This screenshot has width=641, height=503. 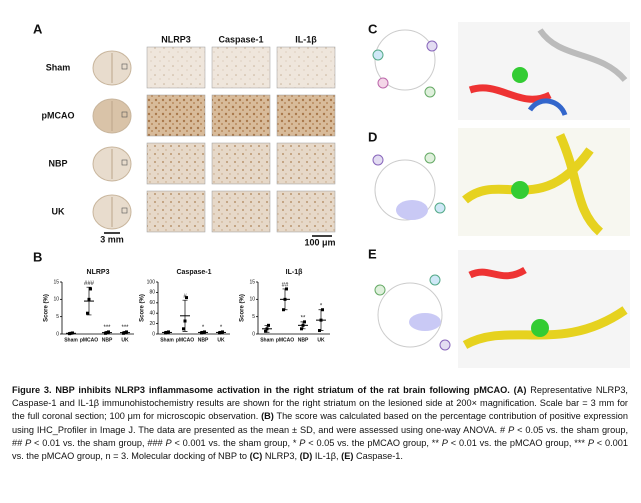 What do you see at coordinates (306, 456) in the screenshot?
I see `caption-text: (D)` at bounding box center [306, 456].